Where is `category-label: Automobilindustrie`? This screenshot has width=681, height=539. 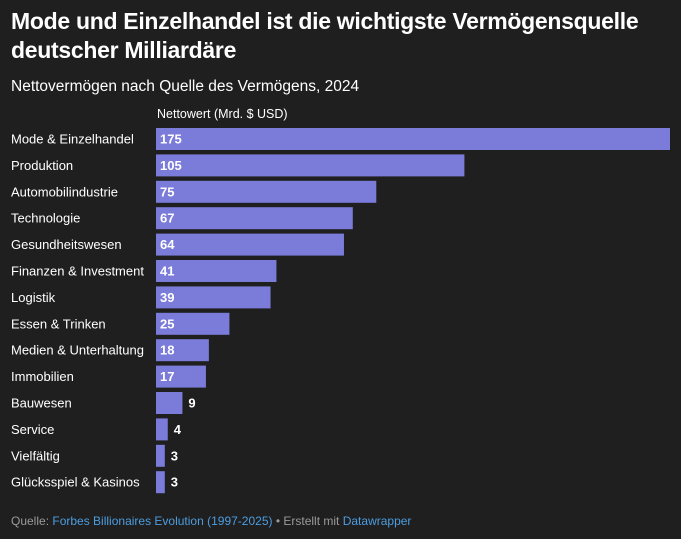
category-label: Automobilindustrie is located at coordinates (64, 191).